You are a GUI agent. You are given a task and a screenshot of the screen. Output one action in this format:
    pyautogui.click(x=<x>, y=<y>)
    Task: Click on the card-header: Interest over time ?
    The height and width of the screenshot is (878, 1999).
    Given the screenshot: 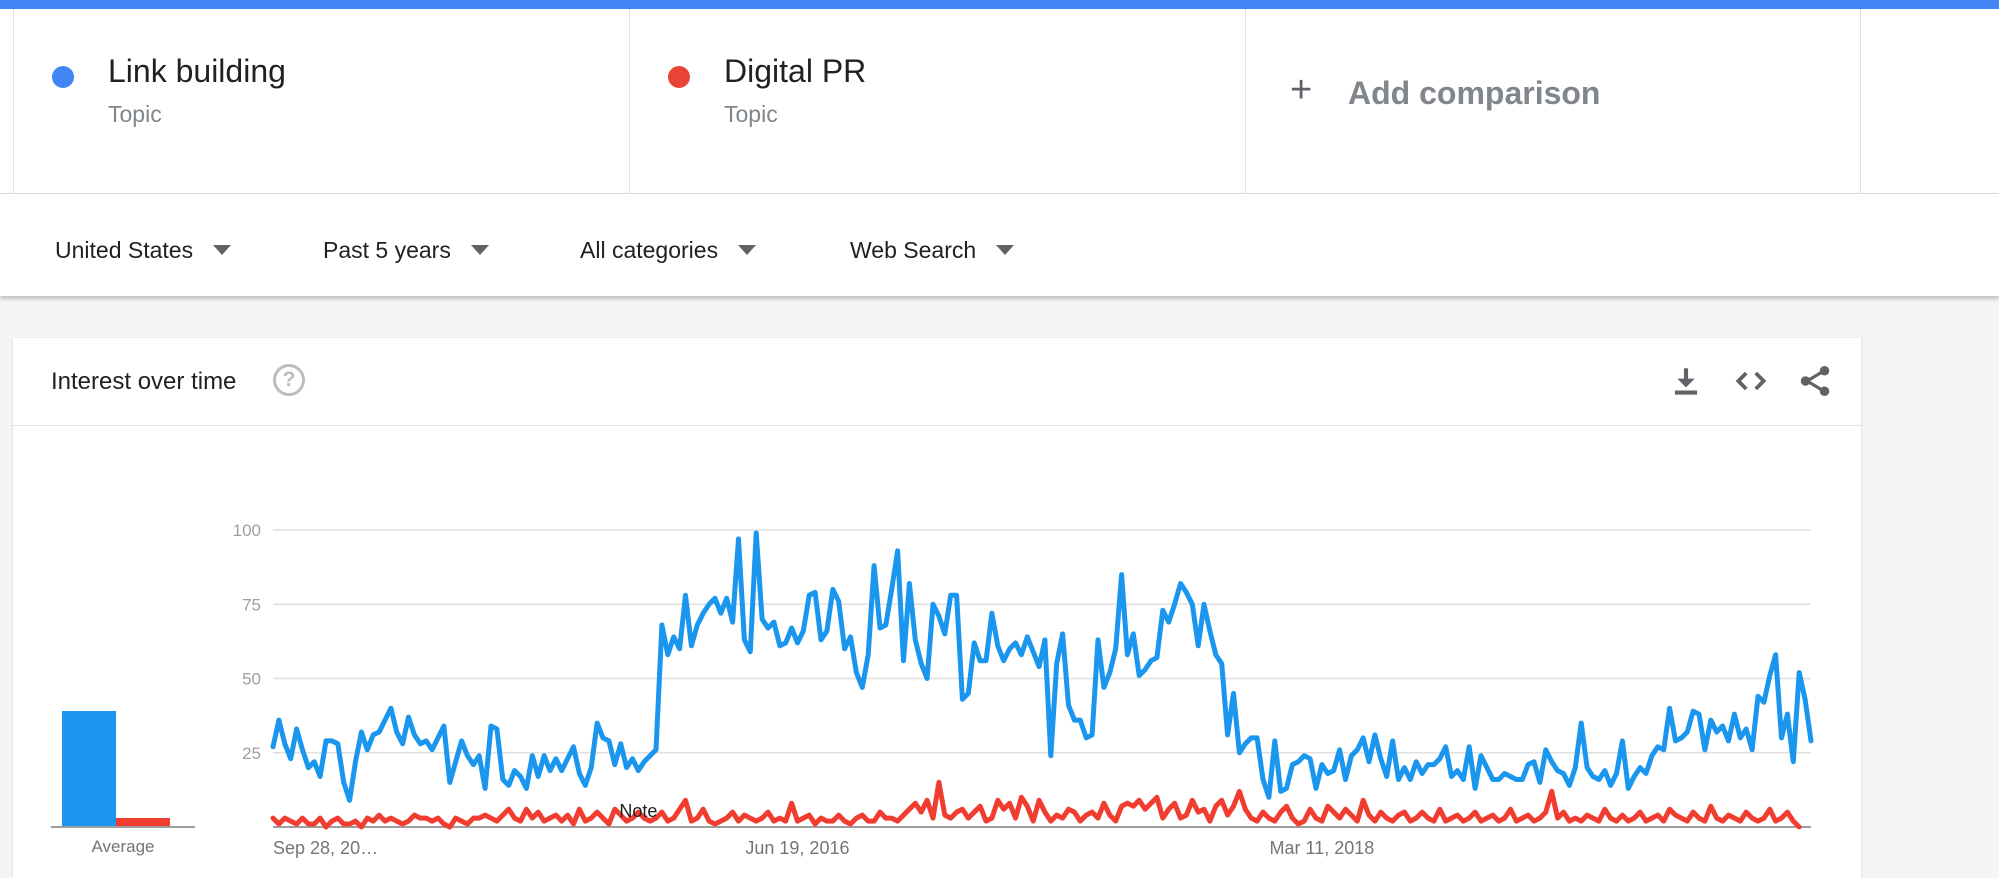 What is the action you would take?
    pyautogui.click(x=937, y=382)
    